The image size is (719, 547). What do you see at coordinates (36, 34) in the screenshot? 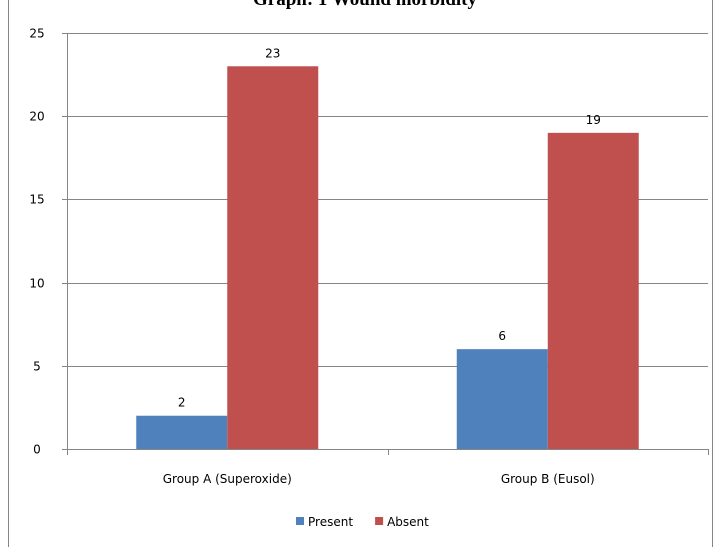
I see `y-tick-label: 25` at bounding box center [36, 34].